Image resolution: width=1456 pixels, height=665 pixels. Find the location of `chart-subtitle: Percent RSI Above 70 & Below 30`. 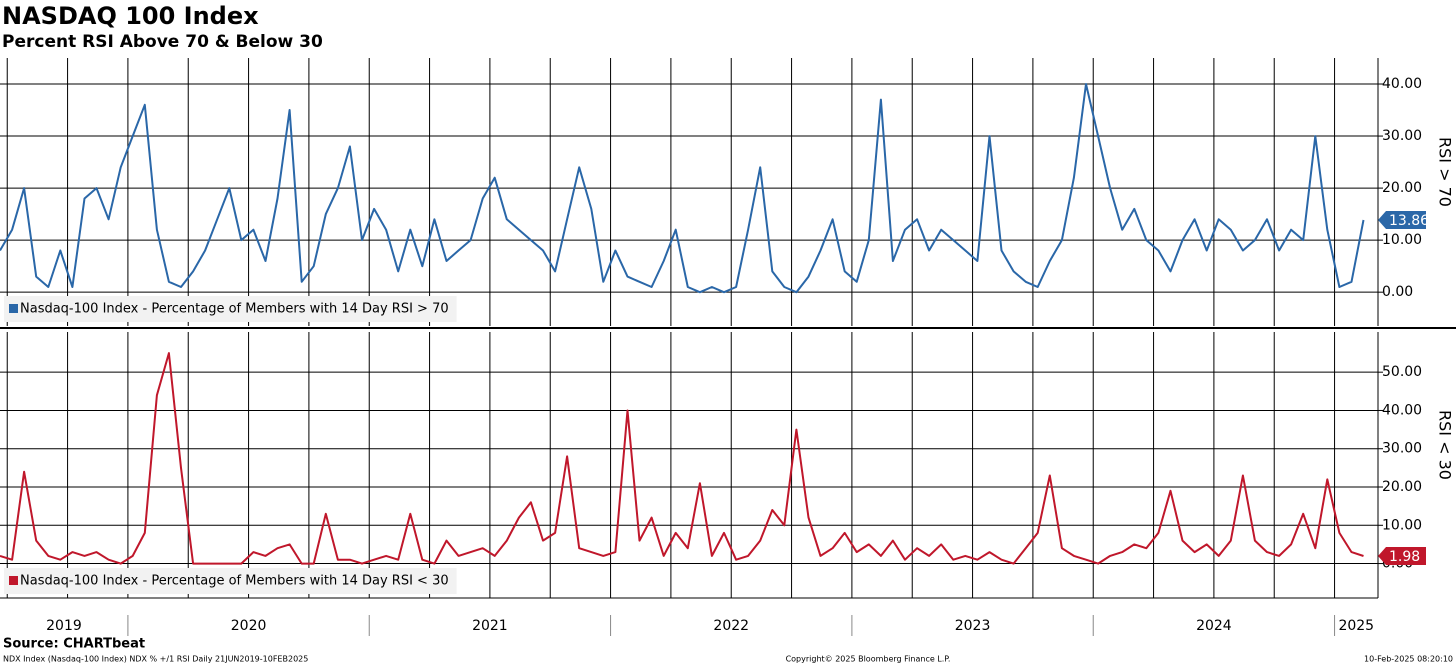

chart-subtitle: Percent RSI Above 70 & Below 30 is located at coordinates (162, 42).